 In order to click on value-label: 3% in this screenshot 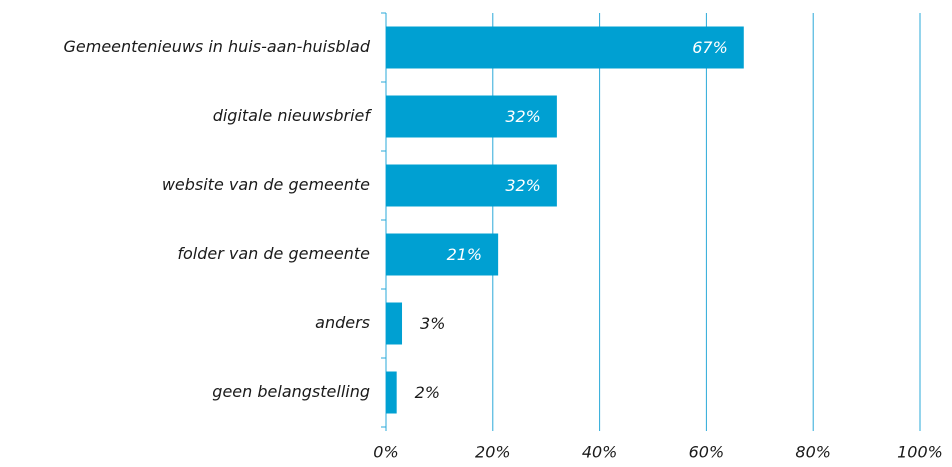, I will do `click(432, 323)`.